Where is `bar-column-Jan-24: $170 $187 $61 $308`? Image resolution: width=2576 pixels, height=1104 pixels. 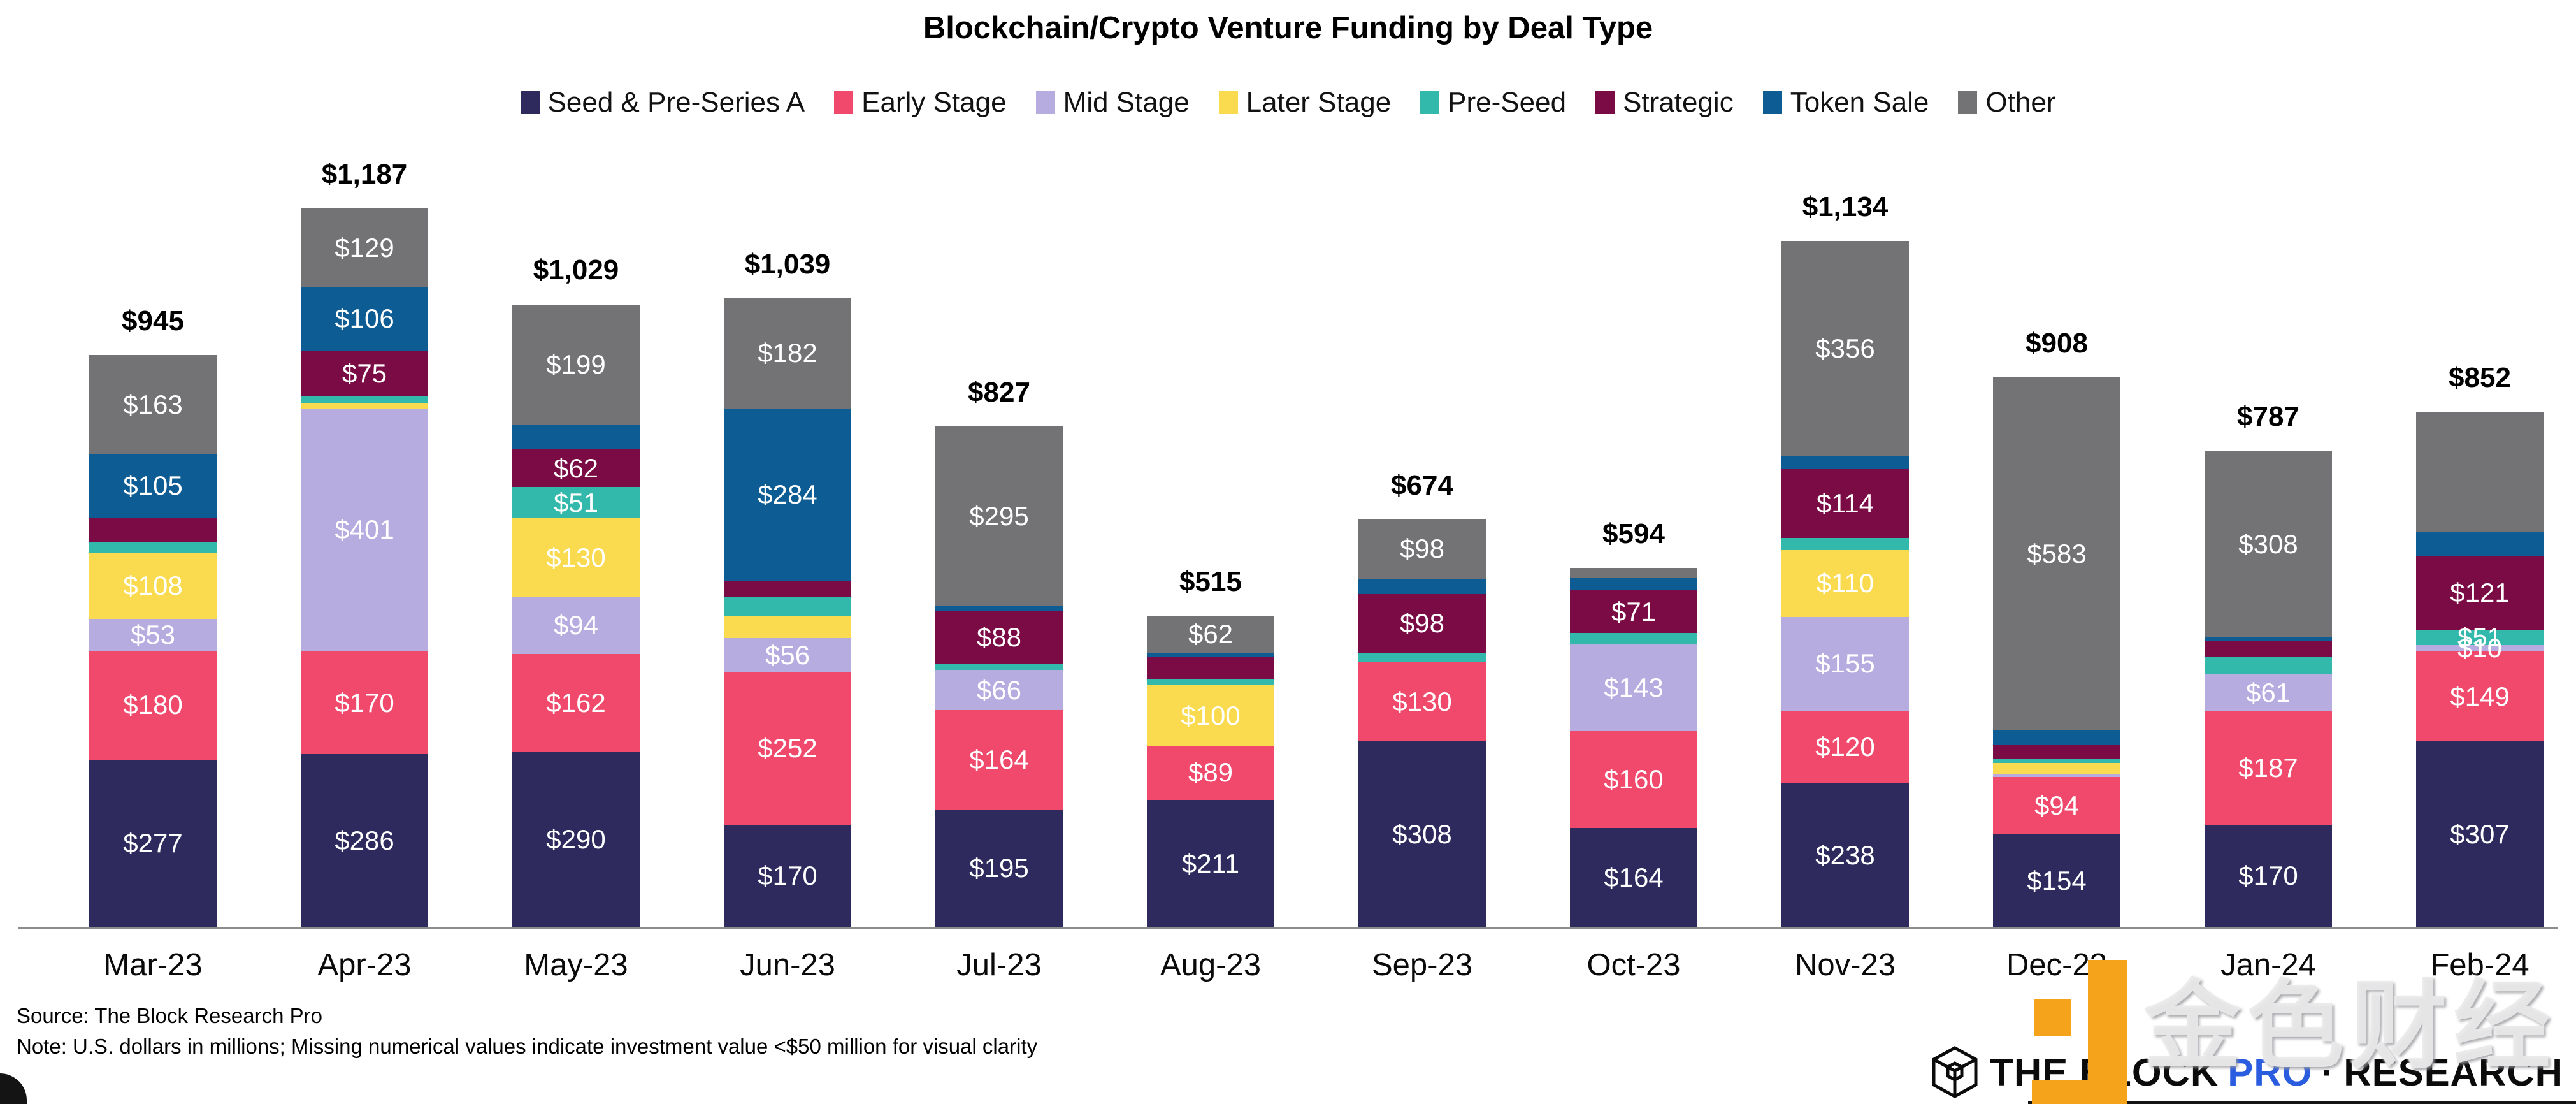 bar-column-Jan-24: $170 $187 $61 $308 is located at coordinates (2268, 689).